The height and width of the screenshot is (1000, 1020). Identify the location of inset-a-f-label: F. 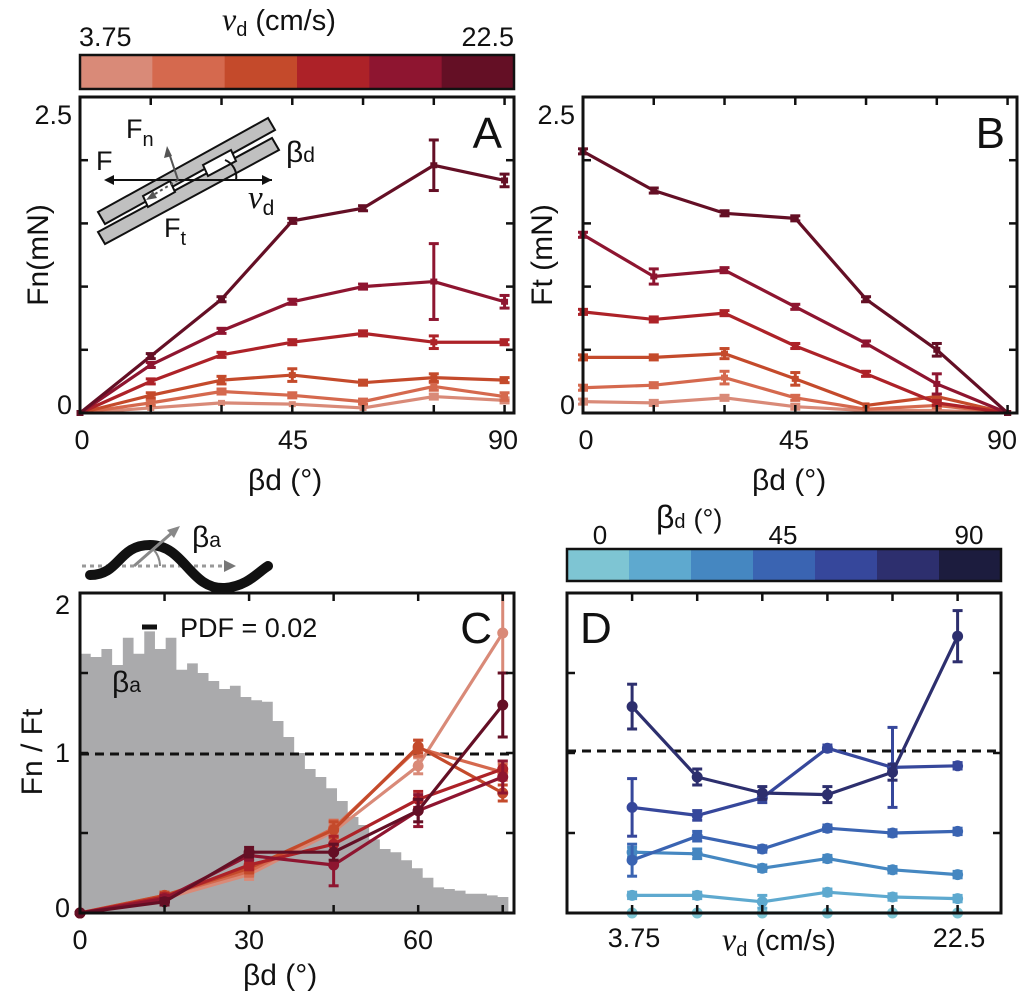
(104, 161).